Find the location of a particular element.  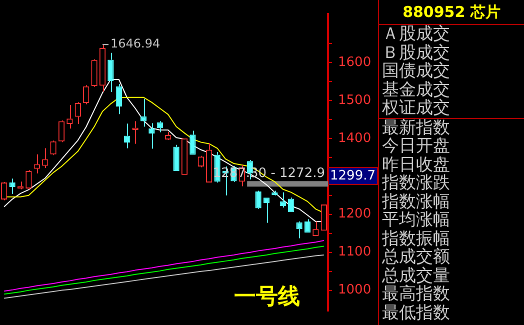

text: 总成交量 is located at coordinates (416, 276).